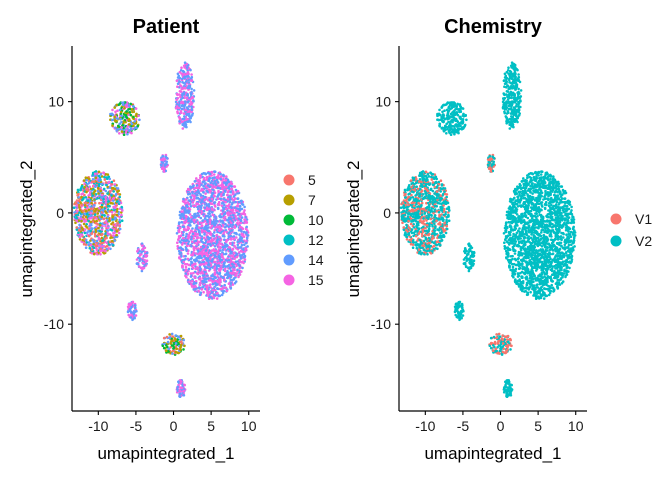  I want to click on x-tick-label: -5, so click(136, 426).